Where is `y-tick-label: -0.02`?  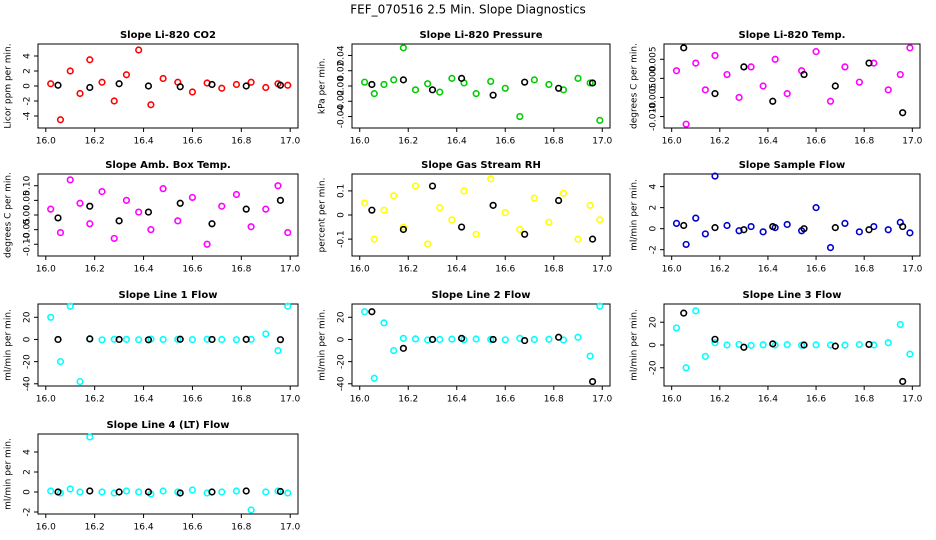 y-tick-label: -0.02 is located at coordinates (342, 101).